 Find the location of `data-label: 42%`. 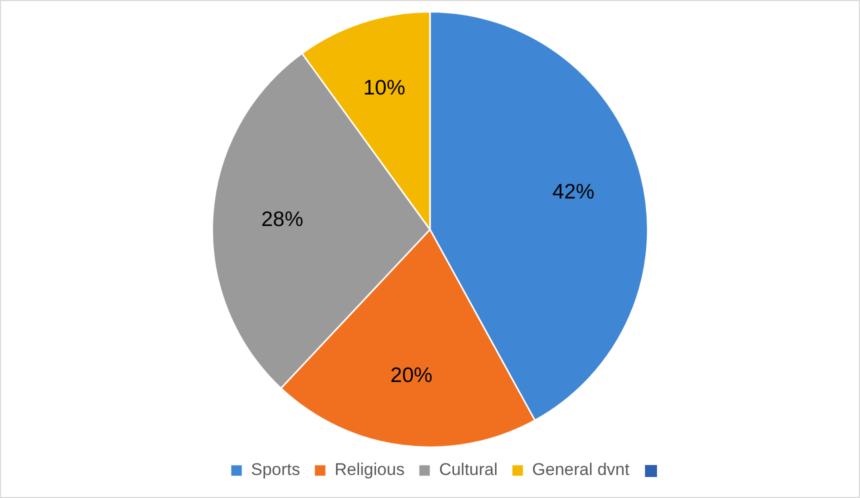

data-label: 42% is located at coordinates (573, 192).